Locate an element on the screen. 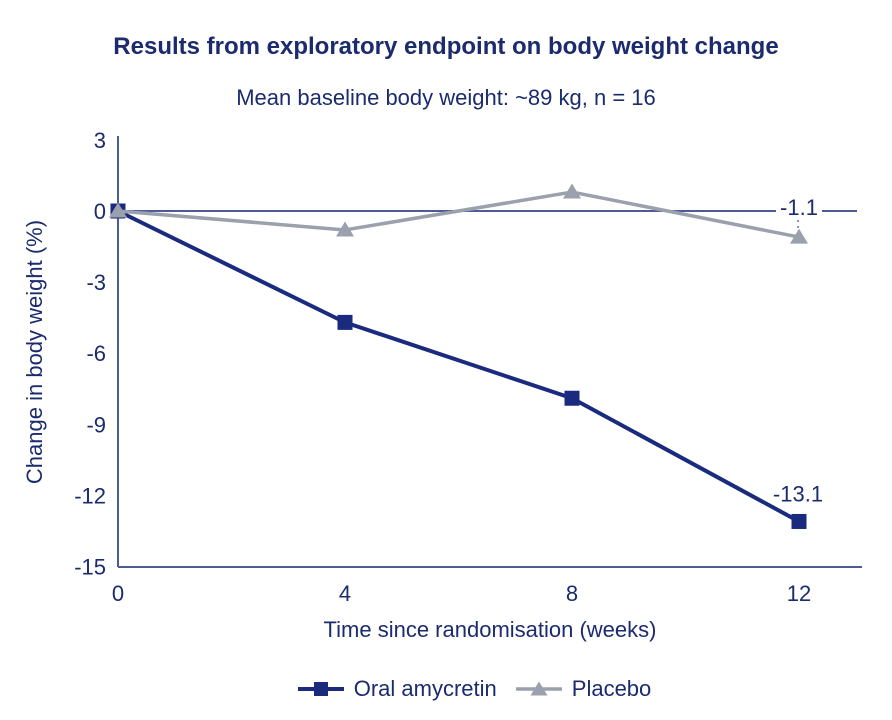 This screenshot has width=892, height=720. legend-label-placebo: Placebo is located at coordinates (611, 688).